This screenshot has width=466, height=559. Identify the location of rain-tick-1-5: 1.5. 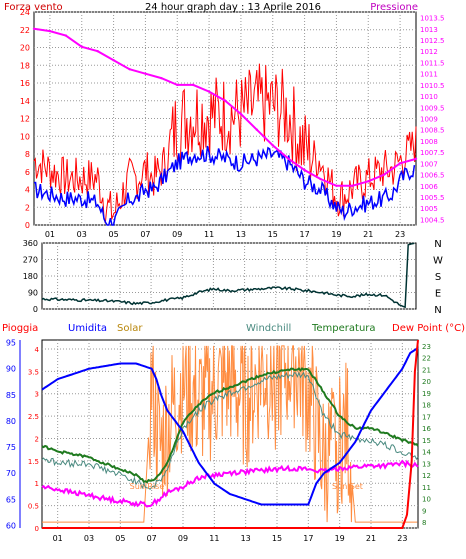
(33, 462).